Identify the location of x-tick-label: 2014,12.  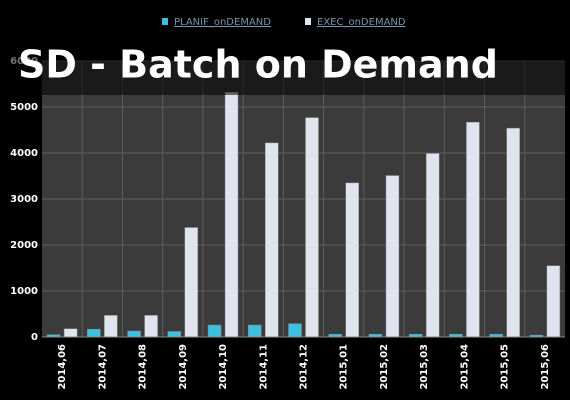
(304, 367).